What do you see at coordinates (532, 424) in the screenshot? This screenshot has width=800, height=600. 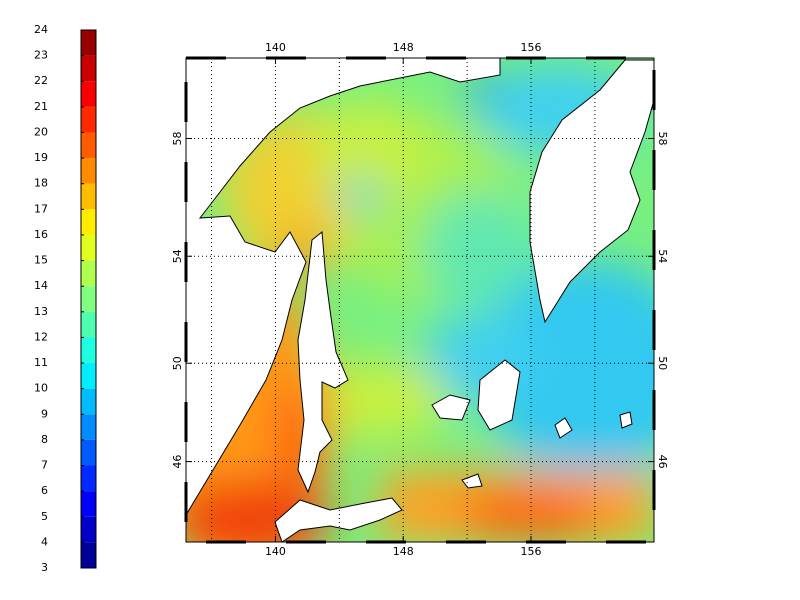 I see `kuril-gaps` at bounding box center [532, 424].